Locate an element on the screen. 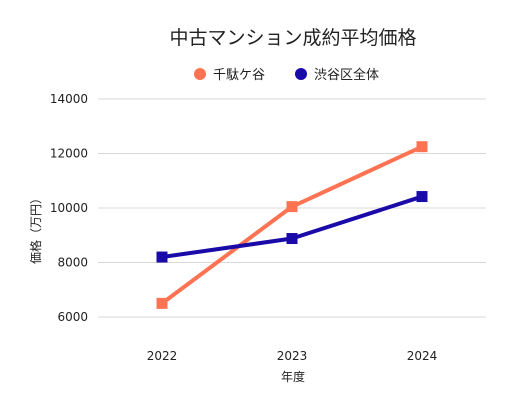 The height and width of the screenshot is (414, 514). y-axis-label: 価格（万円） is located at coordinates (35, 228).